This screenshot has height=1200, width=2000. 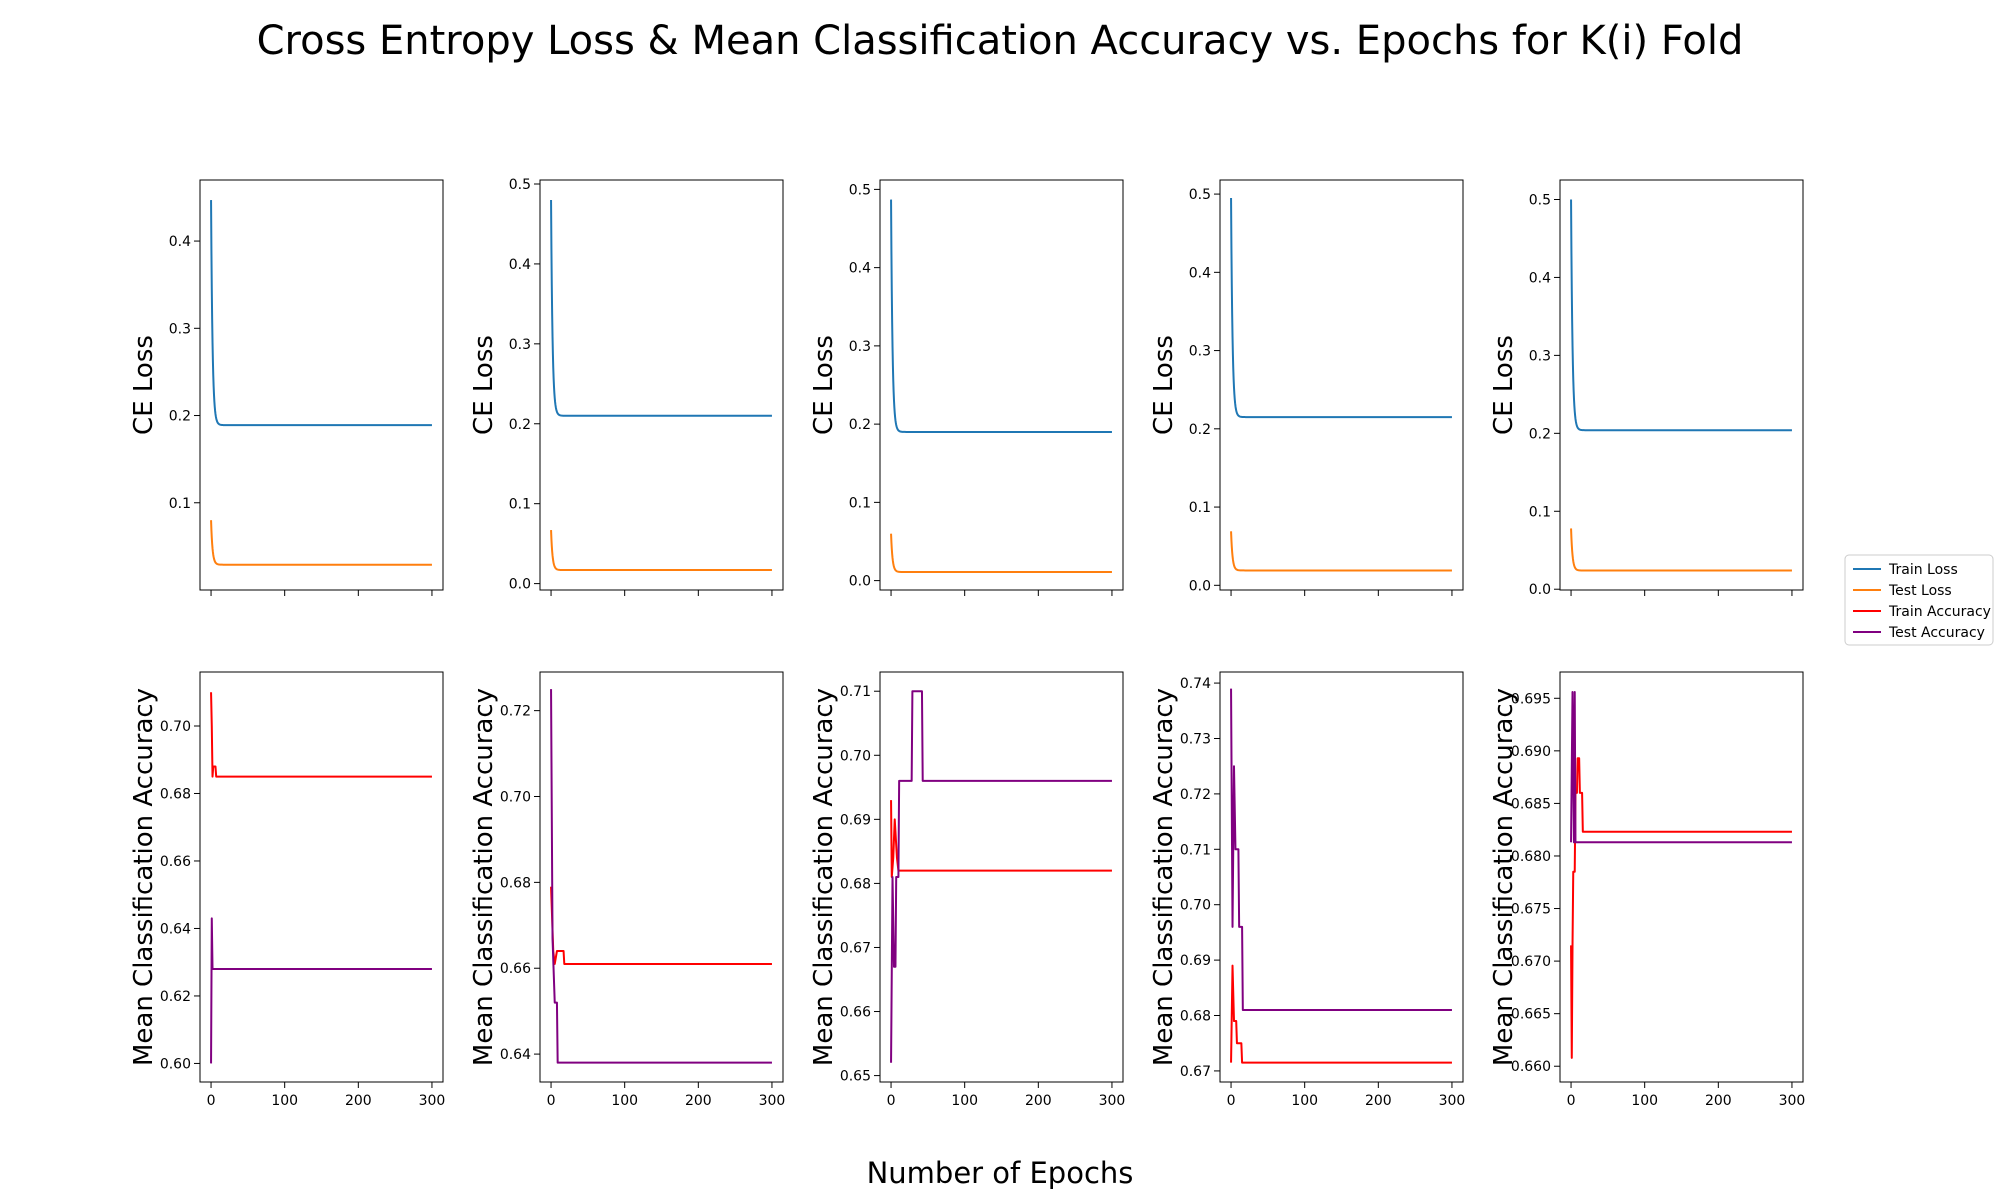 I want to click on y-tick-label: 0.60, so click(x=175, y=1064).